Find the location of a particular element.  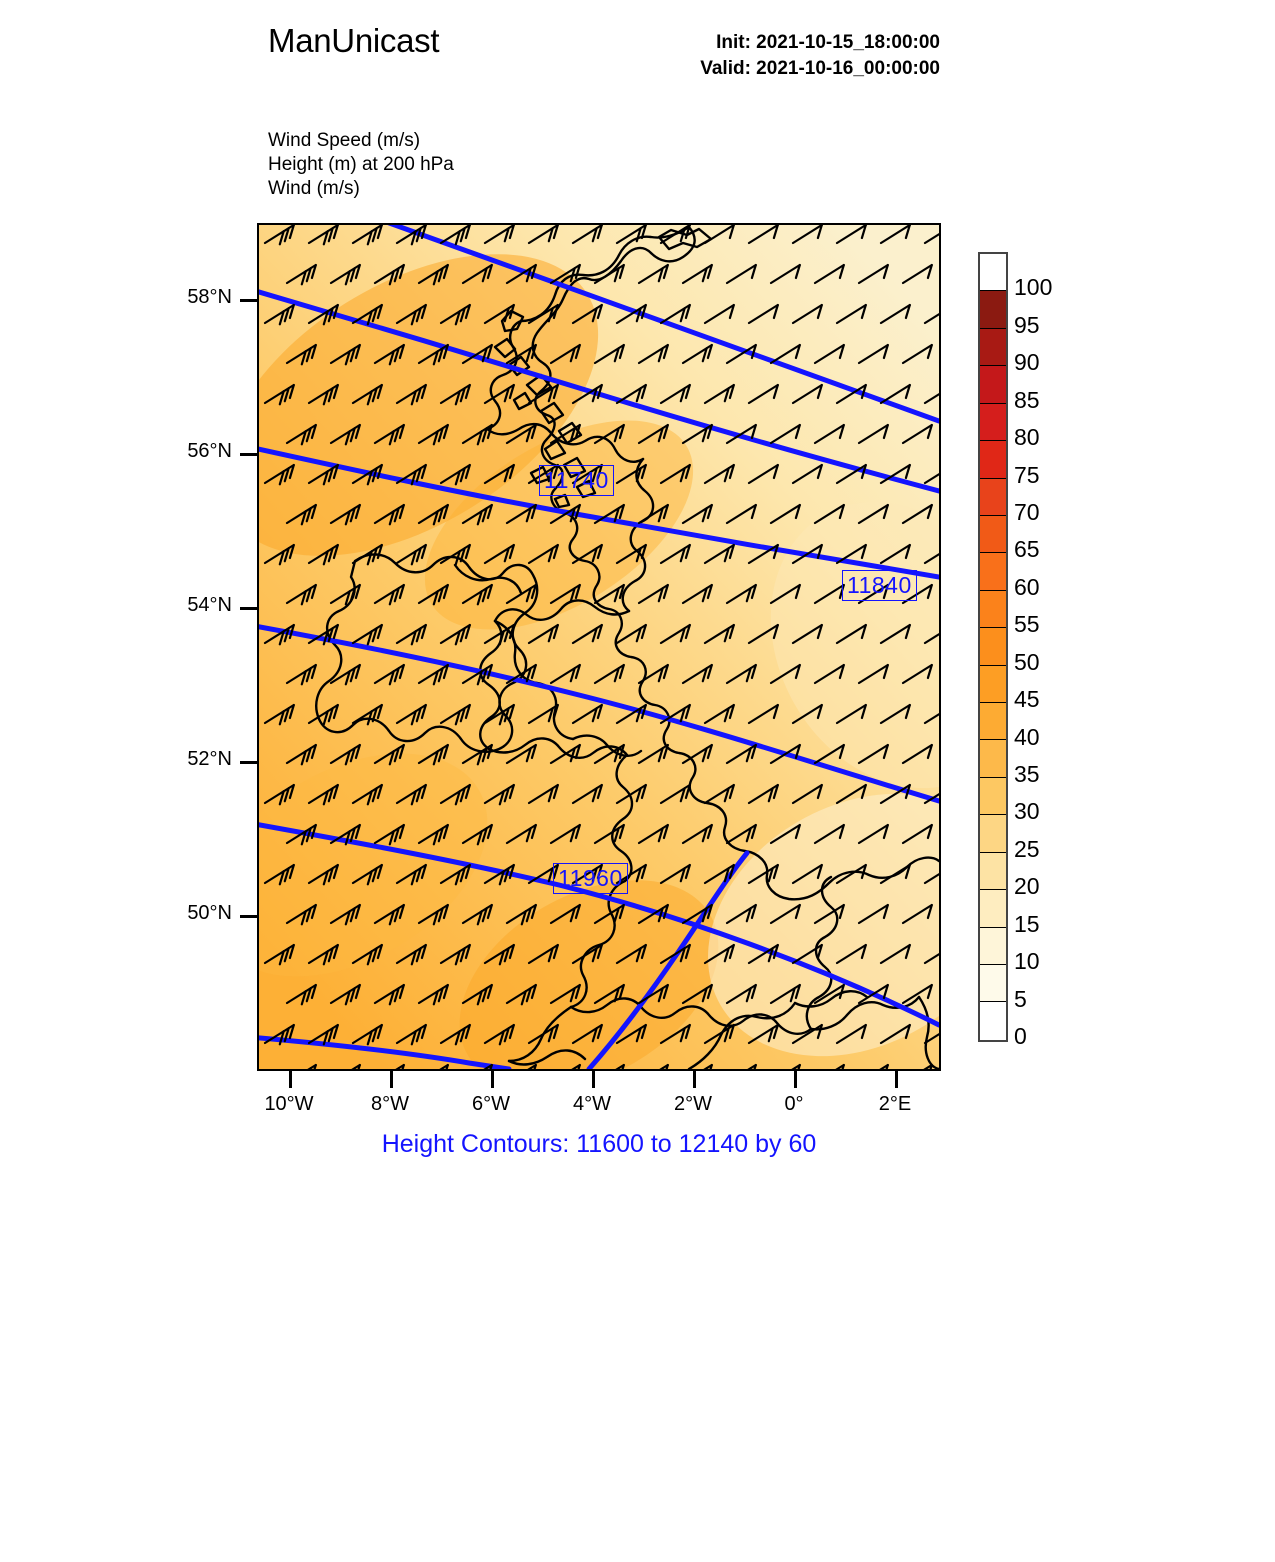

colorbar-tick-label: 70 is located at coordinates (1027, 512).